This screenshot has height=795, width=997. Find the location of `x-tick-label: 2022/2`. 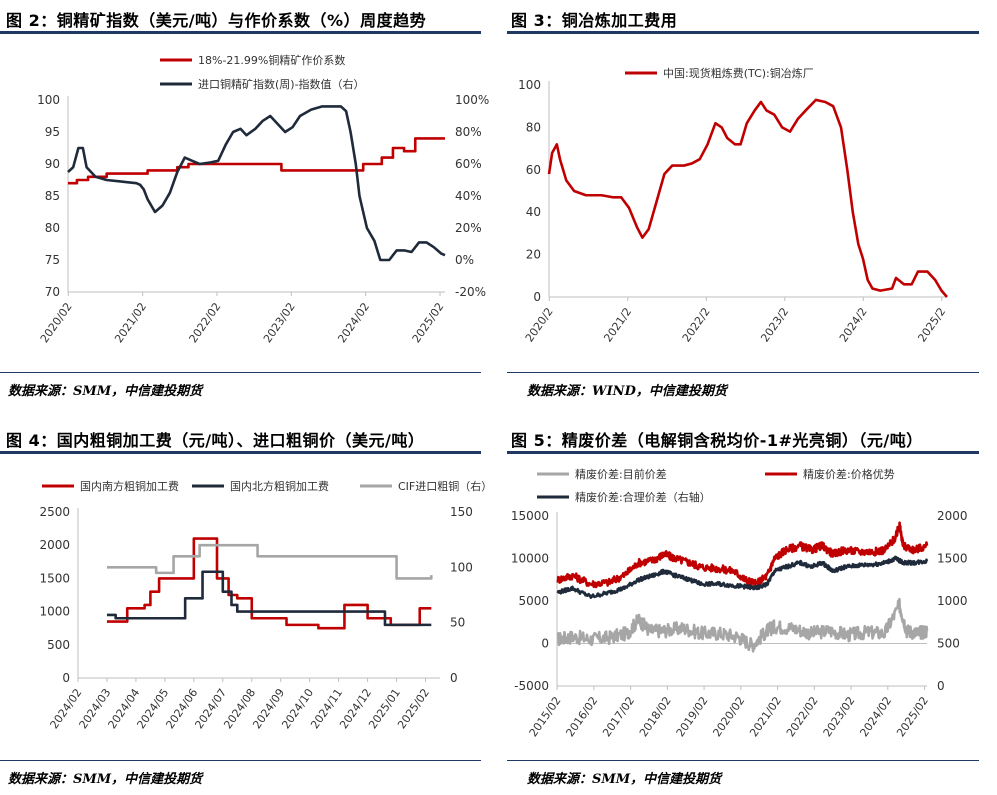

x-tick-label: 2022/2 is located at coordinates (696, 324).